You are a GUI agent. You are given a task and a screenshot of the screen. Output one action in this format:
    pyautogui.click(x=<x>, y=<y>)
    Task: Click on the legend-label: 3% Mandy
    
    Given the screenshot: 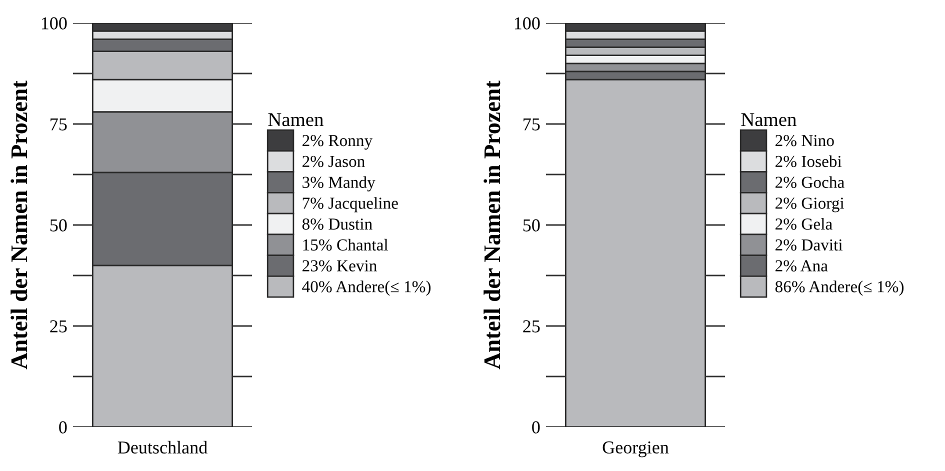 What is the action you would take?
    pyautogui.click(x=339, y=184)
    